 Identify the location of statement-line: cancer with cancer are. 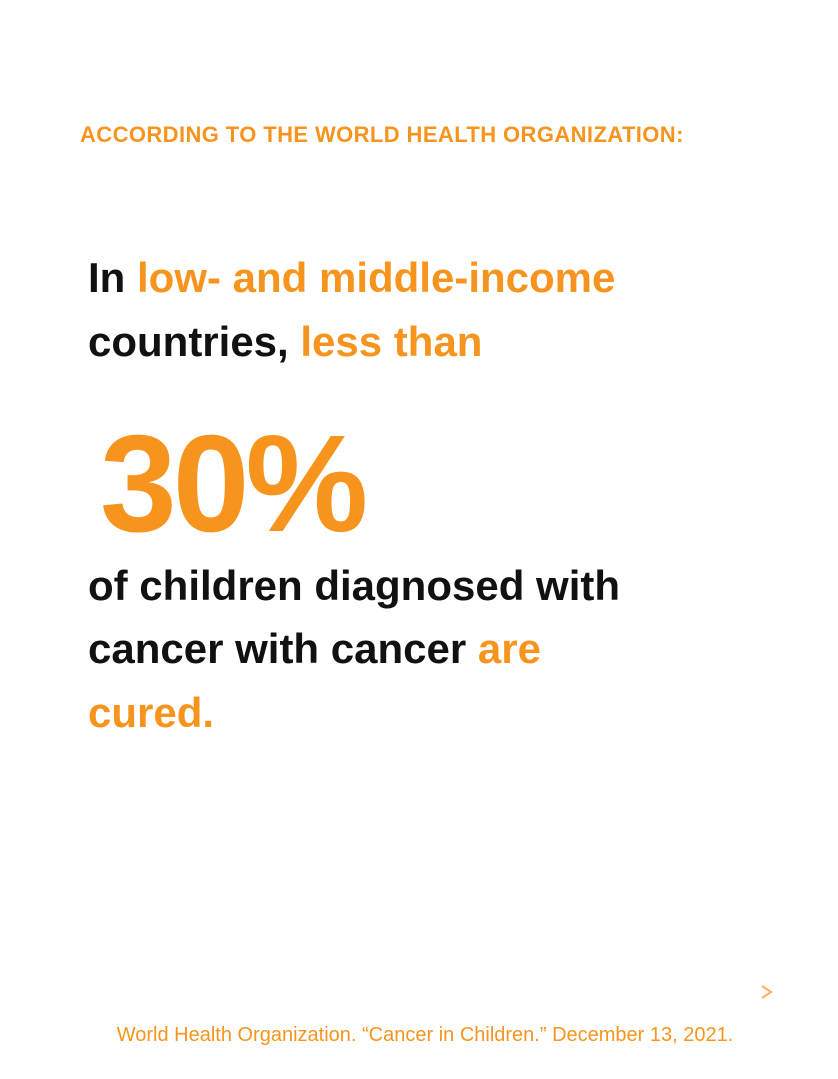
(314, 649).